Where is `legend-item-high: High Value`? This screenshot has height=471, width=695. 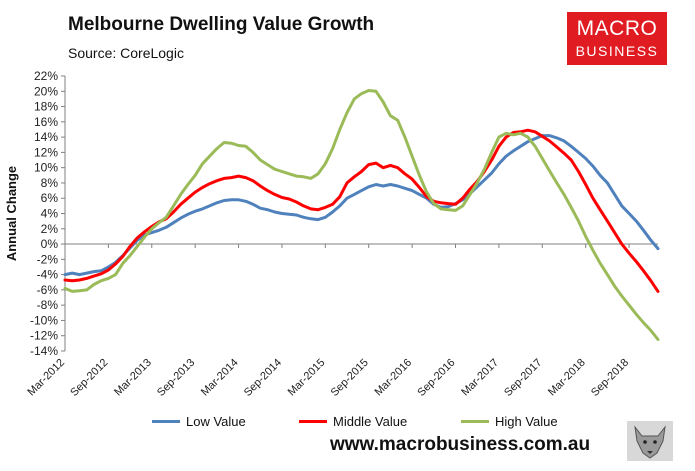 legend-item-high: High Value is located at coordinates (509, 421).